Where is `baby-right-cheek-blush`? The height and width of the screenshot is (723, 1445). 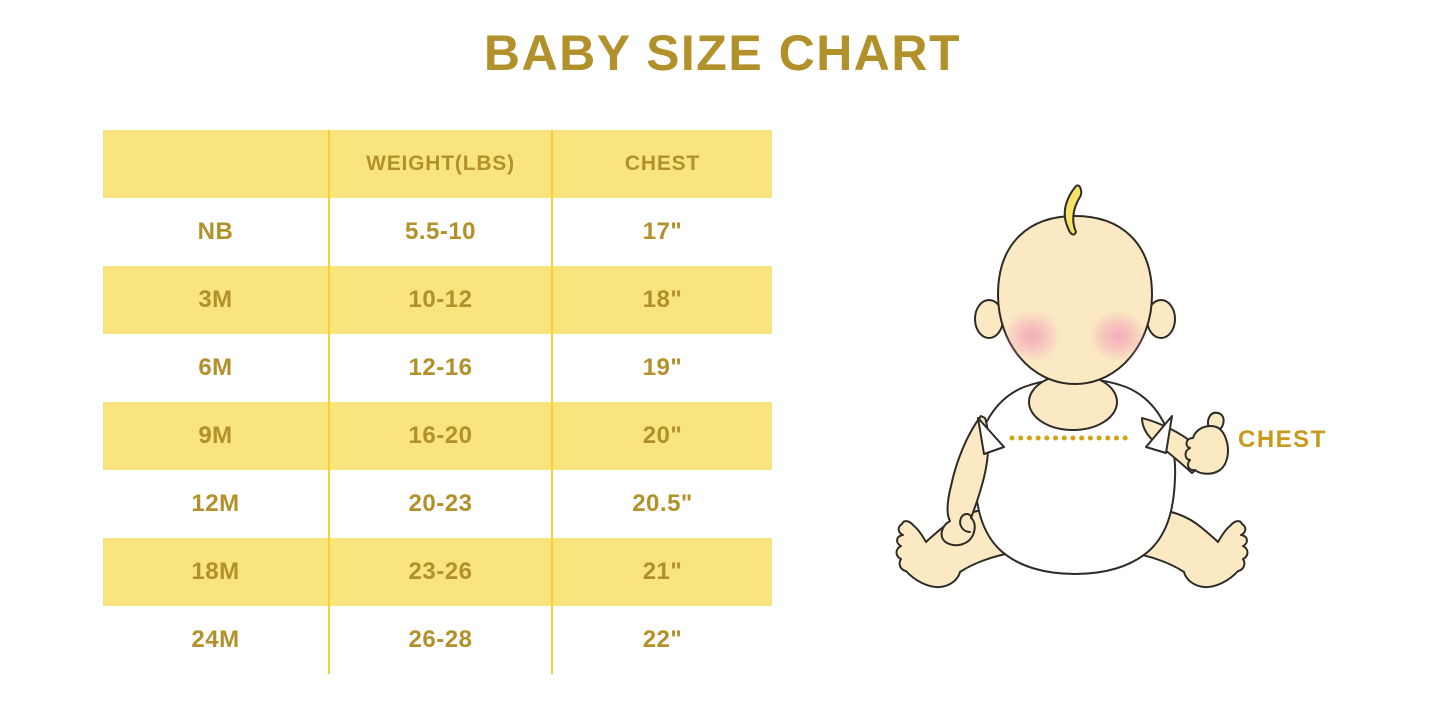
baby-right-cheek-blush is located at coordinates (1118, 336).